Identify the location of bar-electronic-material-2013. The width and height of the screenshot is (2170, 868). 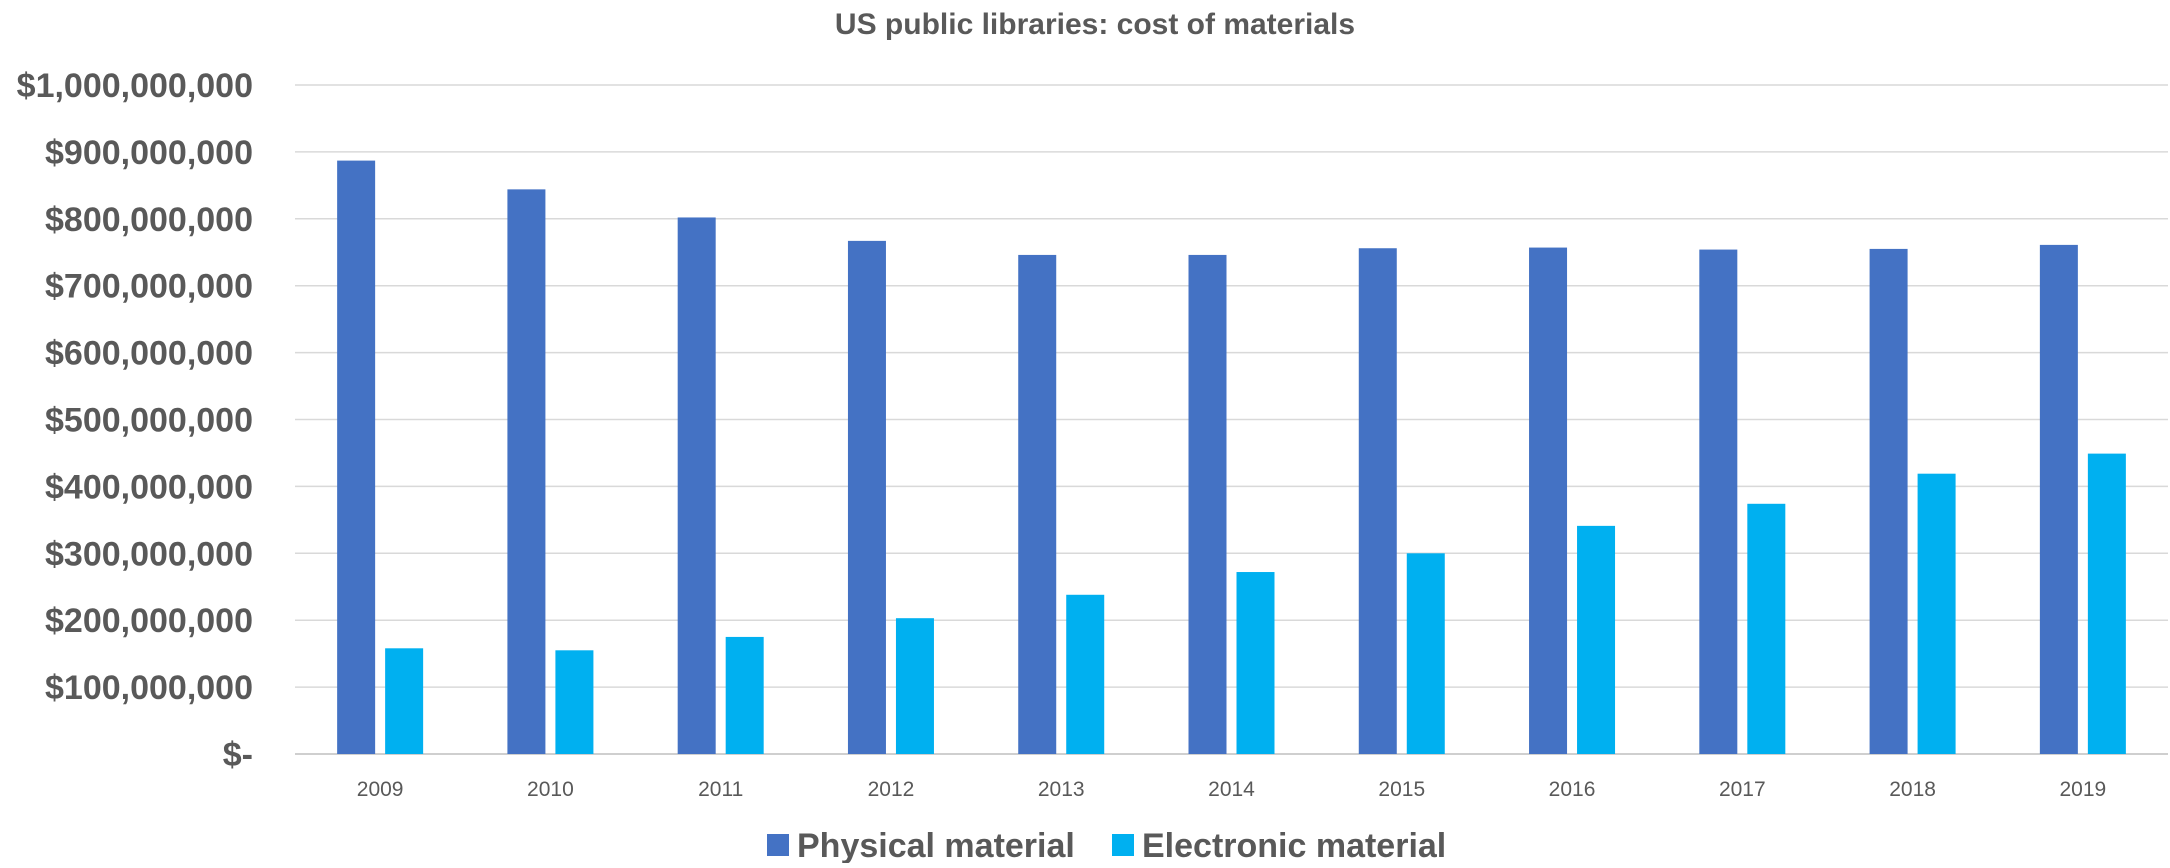
(1085, 674).